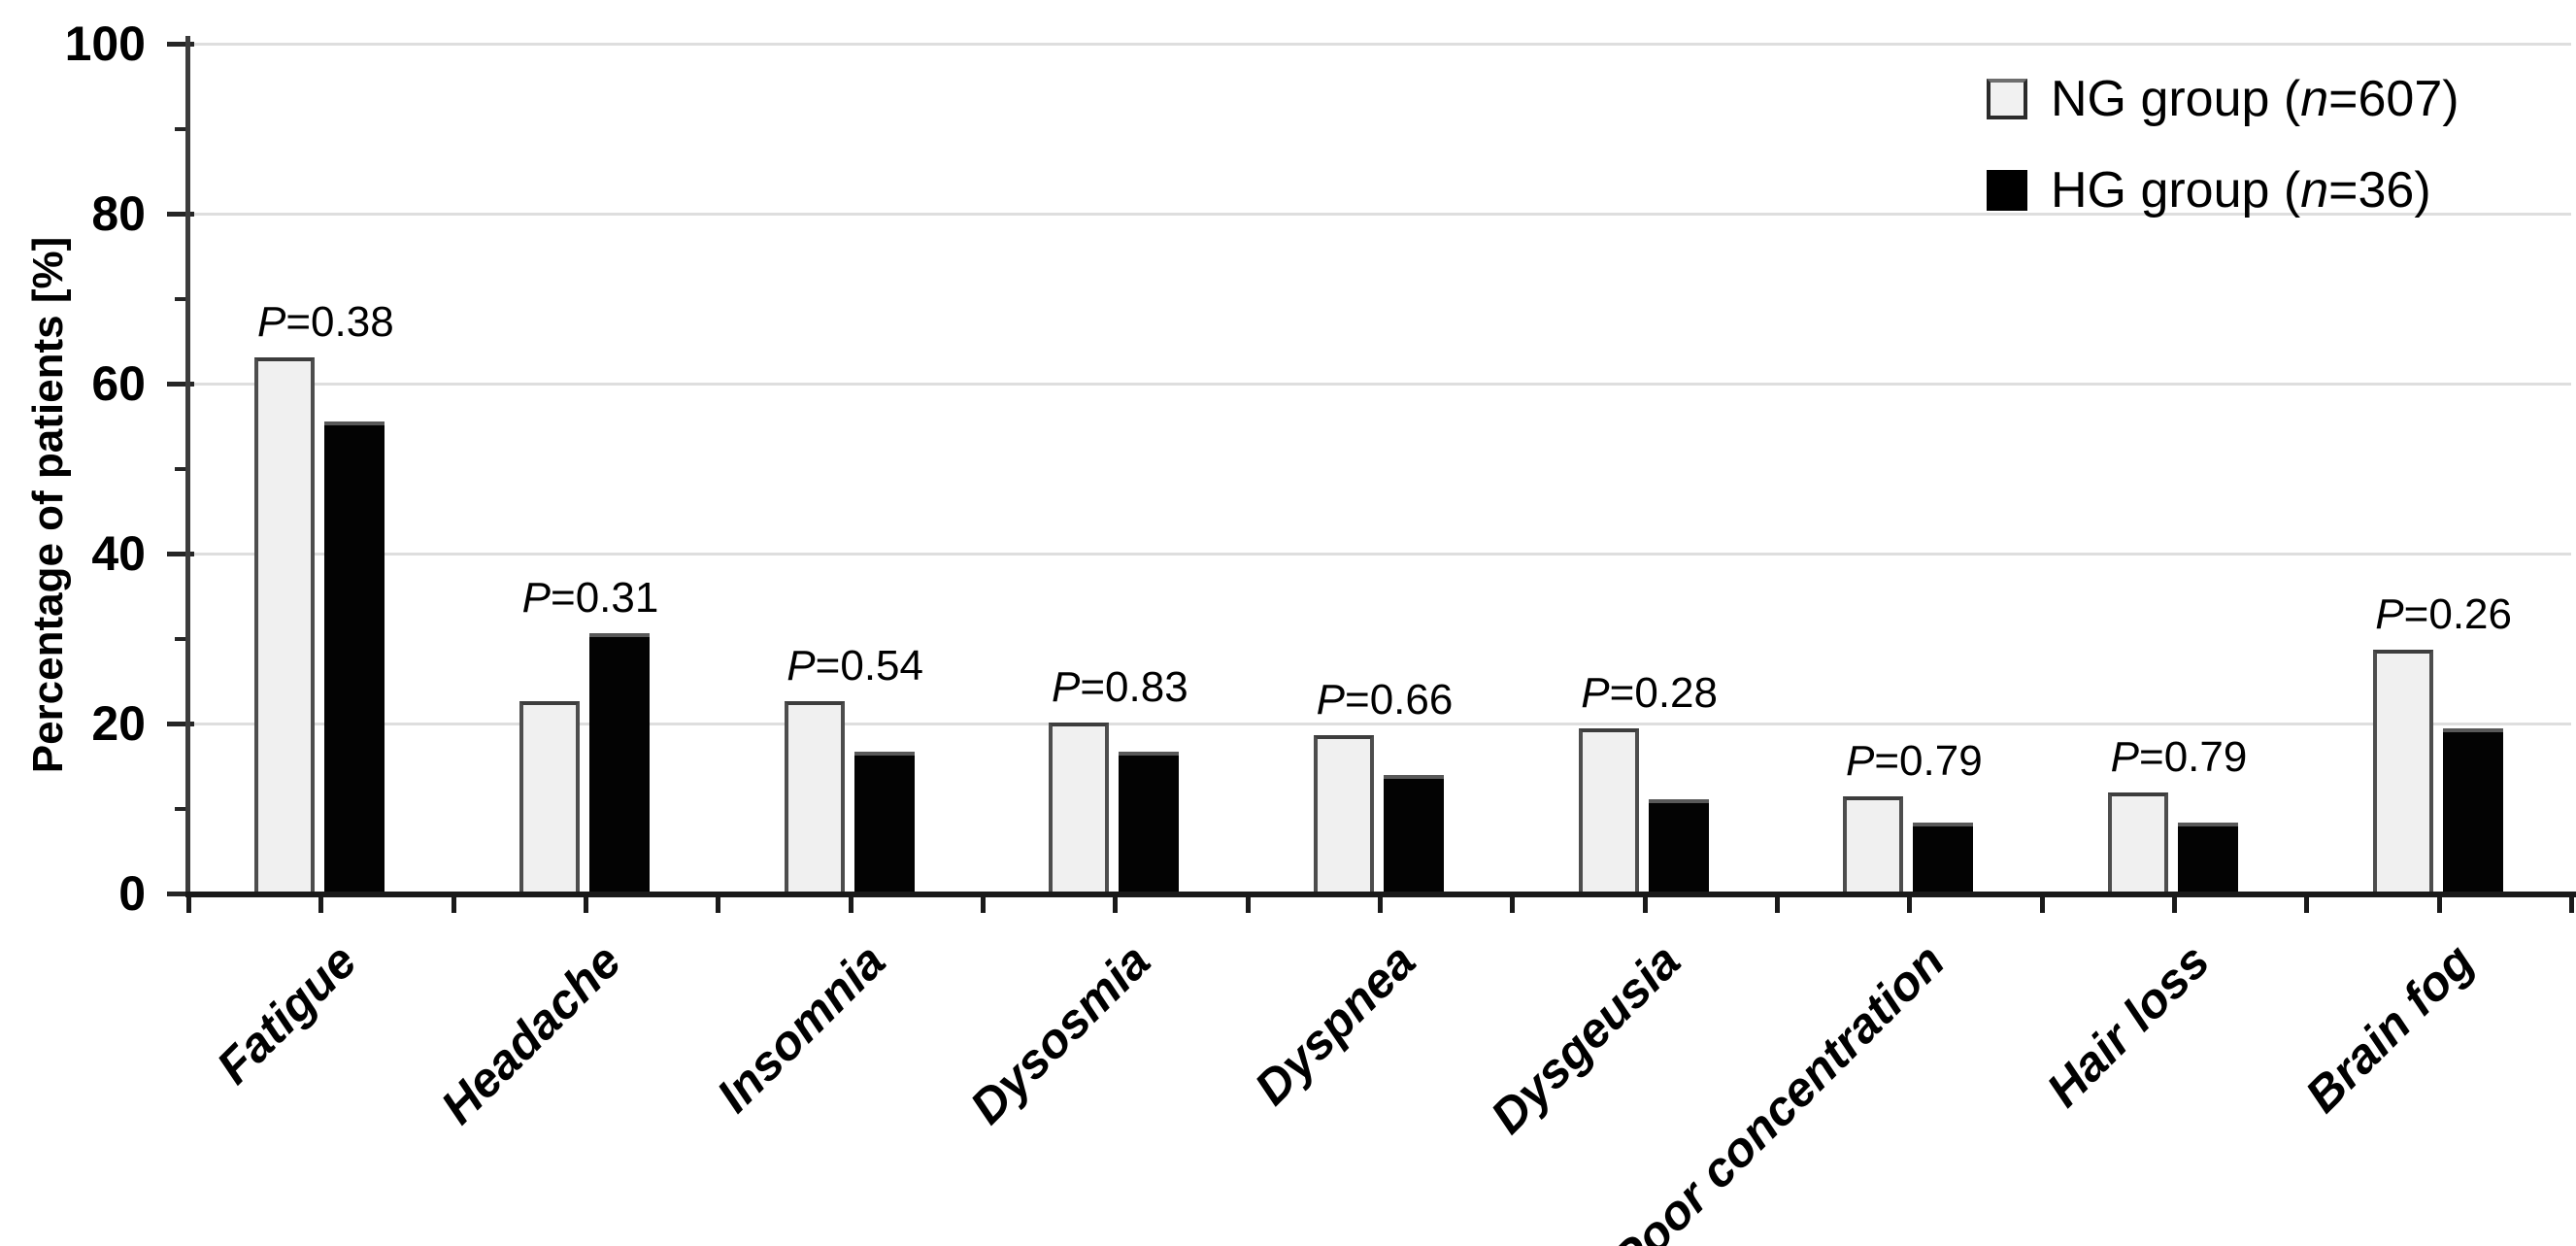 Image resolution: width=2576 pixels, height=1246 pixels. I want to click on y-tick-label-40: 40, so click(119, 553).